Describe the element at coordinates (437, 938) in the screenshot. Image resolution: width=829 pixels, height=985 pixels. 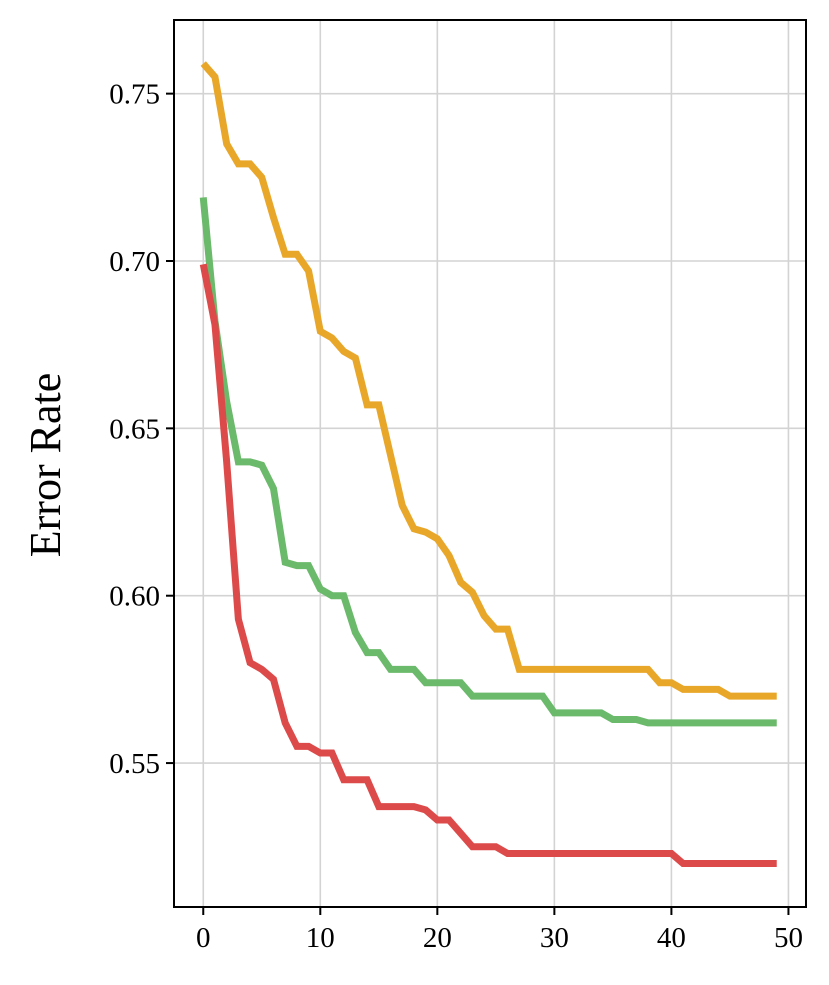
I see `x-tick-label: 20` at that location.